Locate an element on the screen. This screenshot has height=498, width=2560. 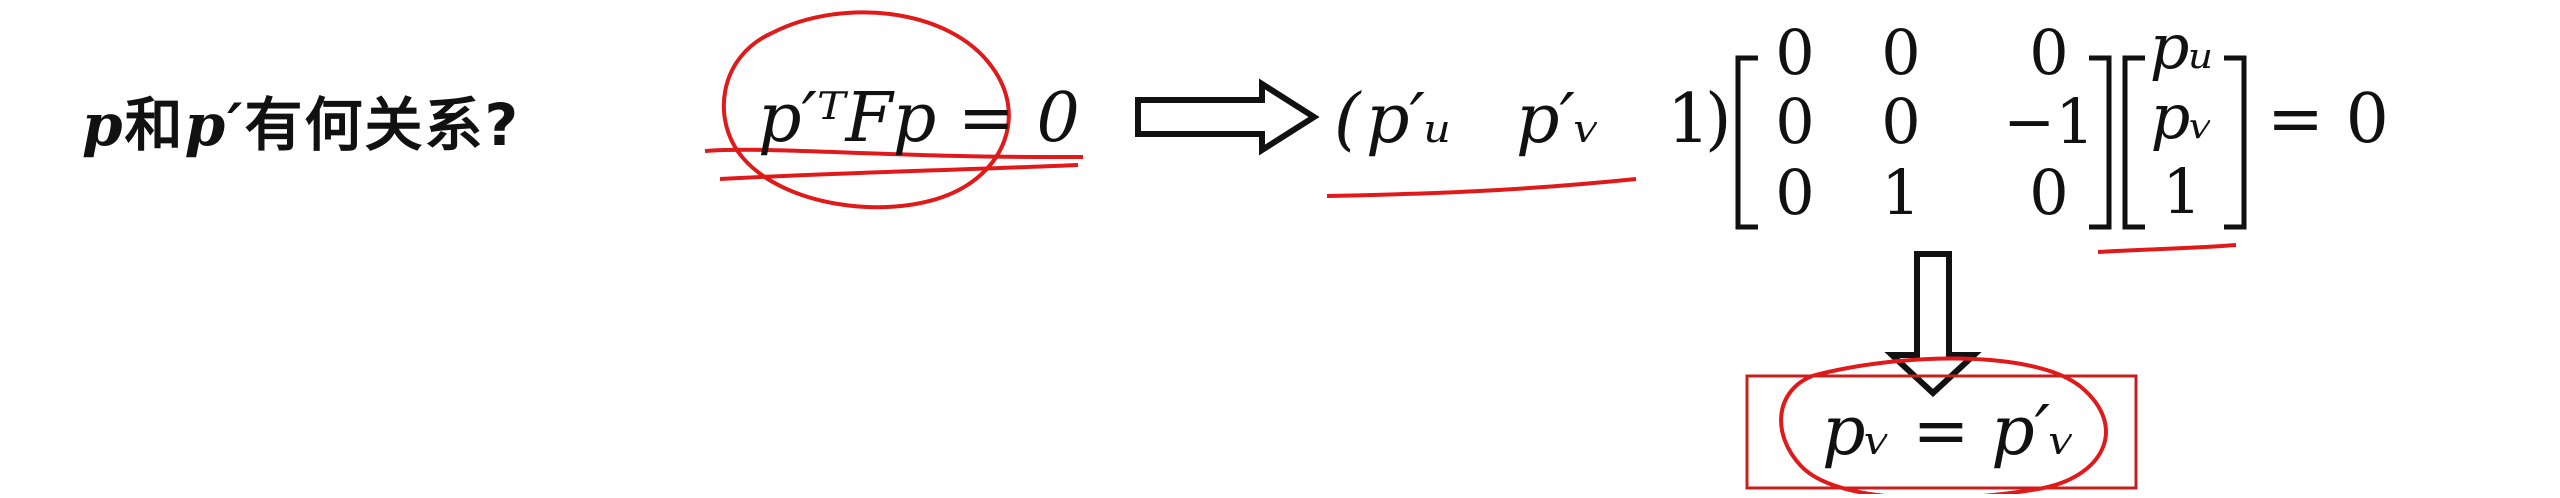
row-one: 1 is located at coordinates (1689, 119).